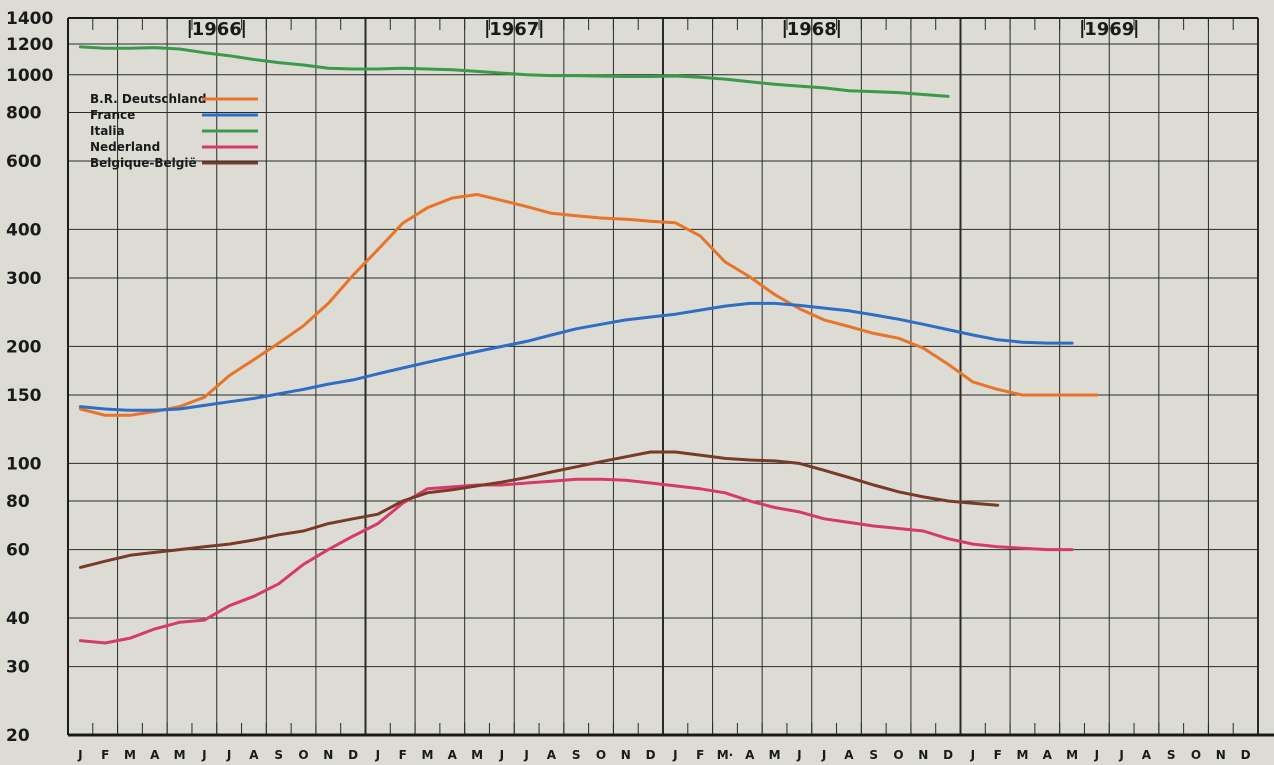 Image resolution: width=1274 pixels, height=765 pixels. I want to click on legend-entry-label: B.R. Deutschland, so click(148, 99).